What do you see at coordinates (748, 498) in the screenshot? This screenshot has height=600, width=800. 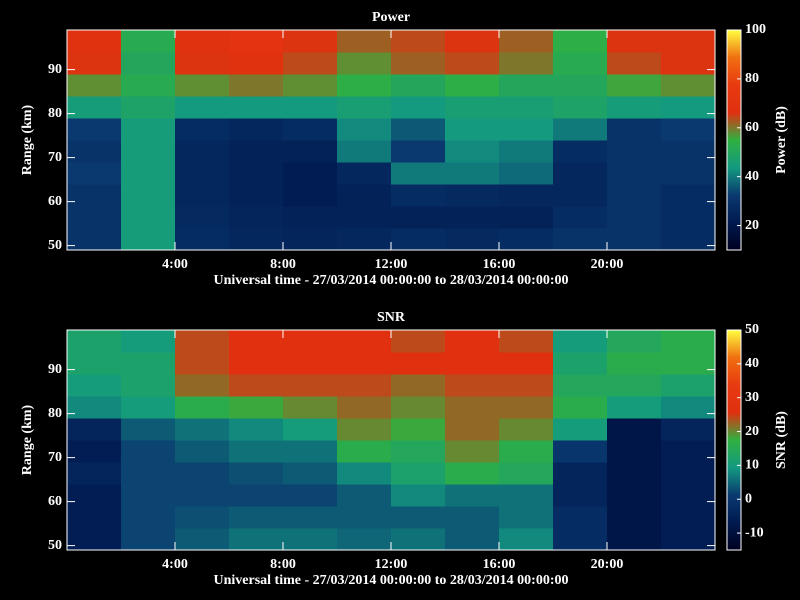 I see `colorbar-tick-label: 0` at bounding box center [748, 498].